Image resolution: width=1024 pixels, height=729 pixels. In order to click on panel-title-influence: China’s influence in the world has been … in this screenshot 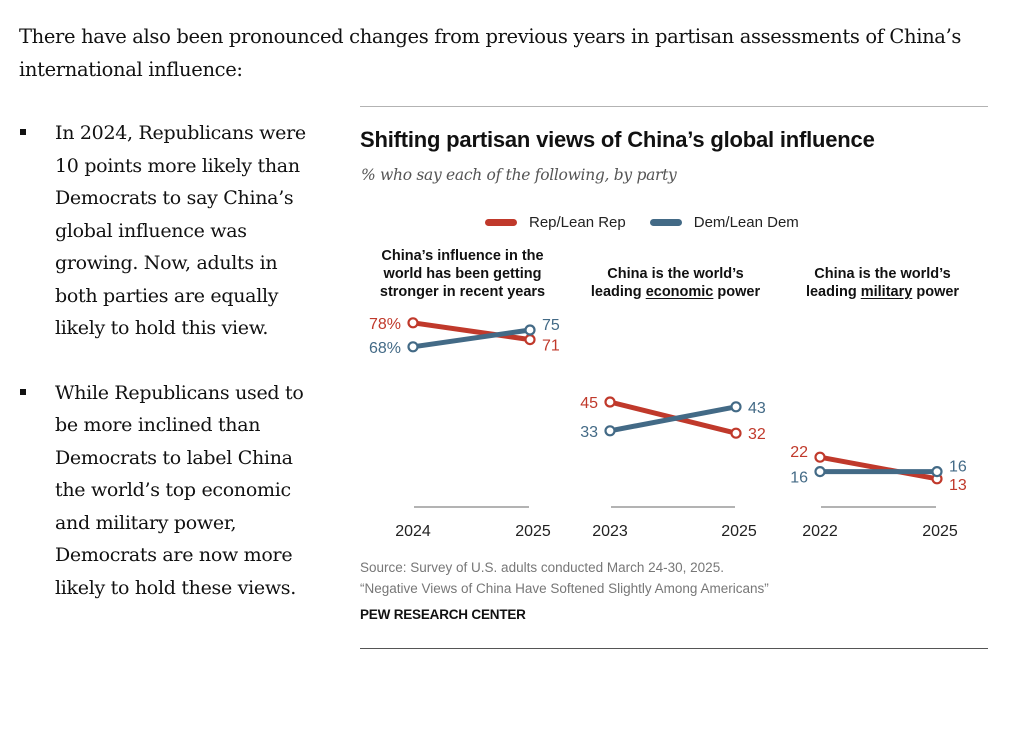, I will do `click(462, 274)`.